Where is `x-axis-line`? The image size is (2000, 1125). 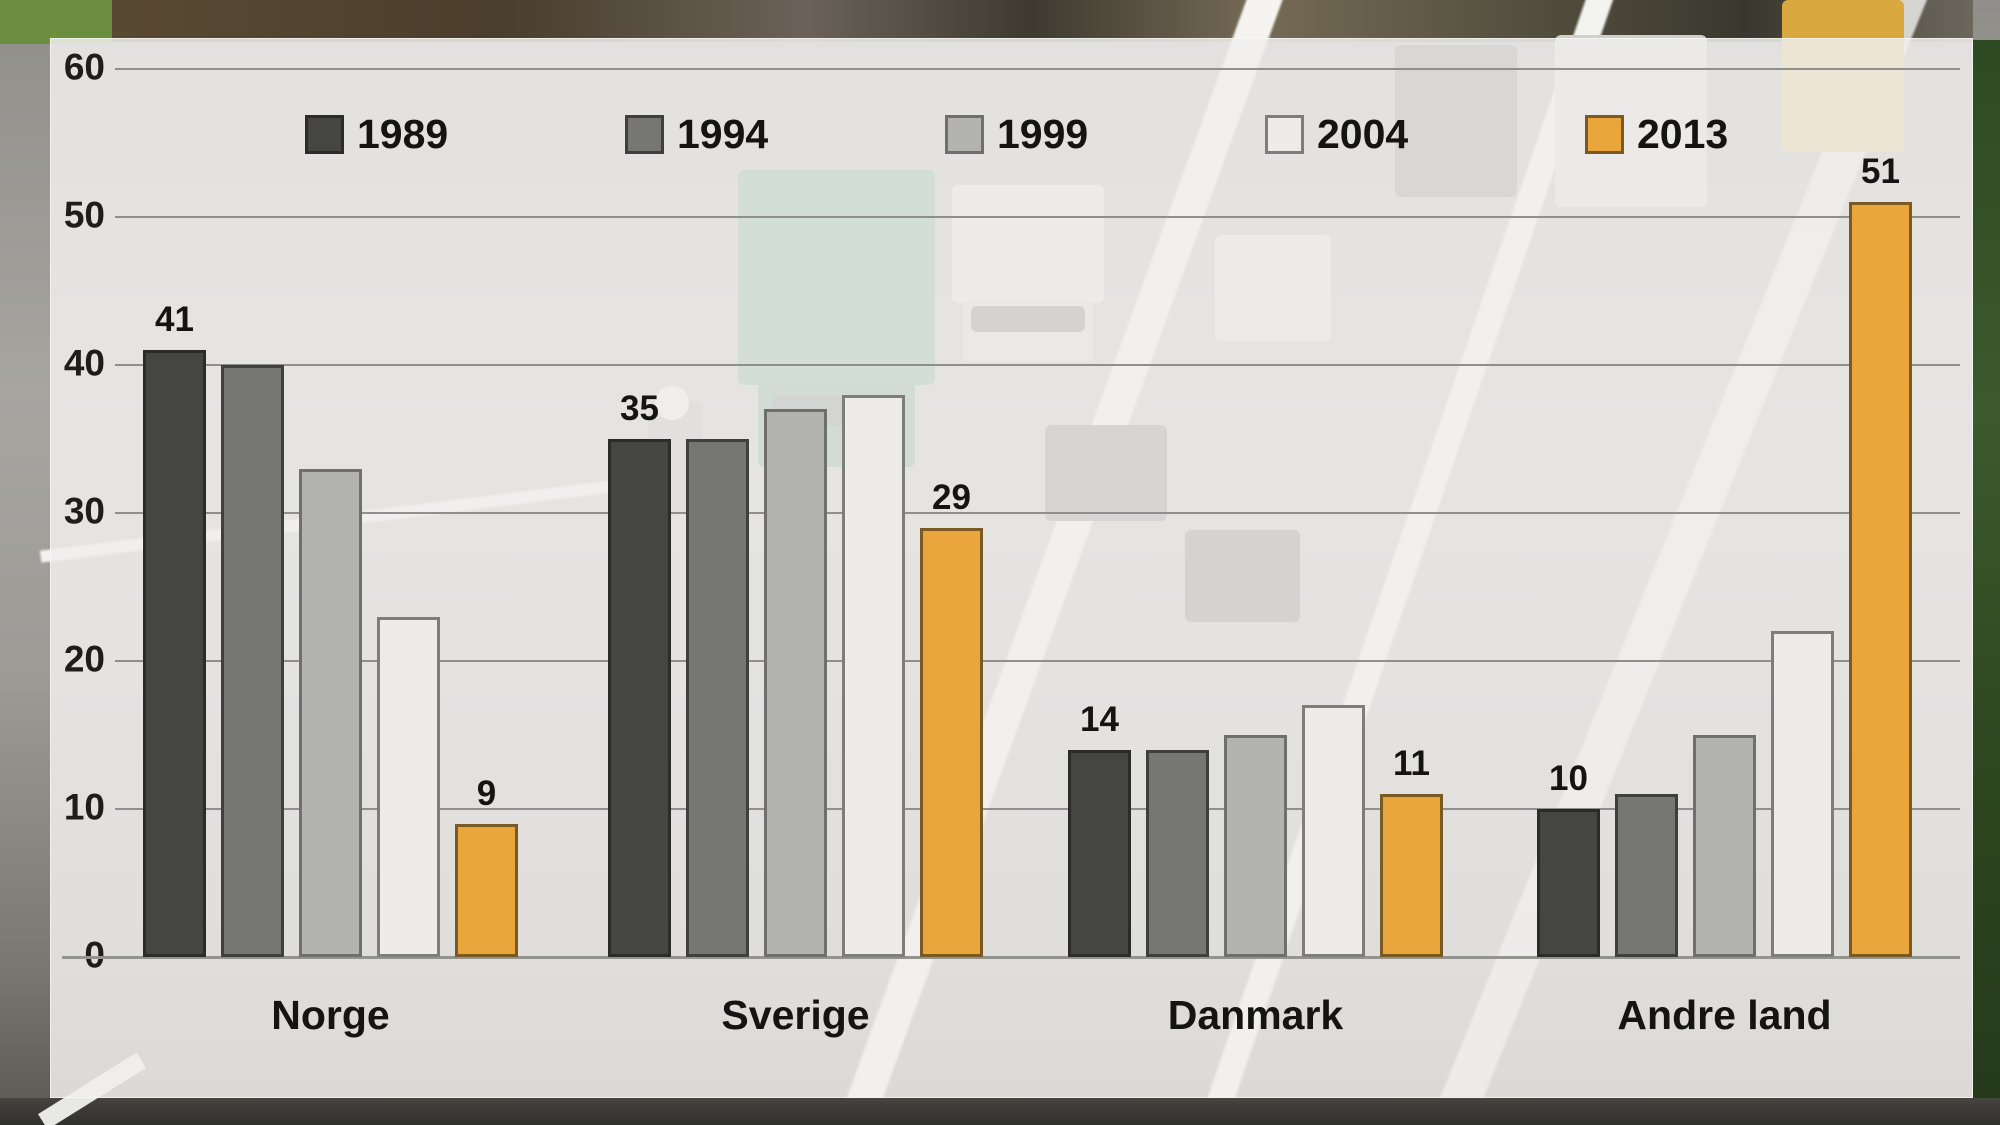 x-axis-line is located at coordinates (1011, 957).